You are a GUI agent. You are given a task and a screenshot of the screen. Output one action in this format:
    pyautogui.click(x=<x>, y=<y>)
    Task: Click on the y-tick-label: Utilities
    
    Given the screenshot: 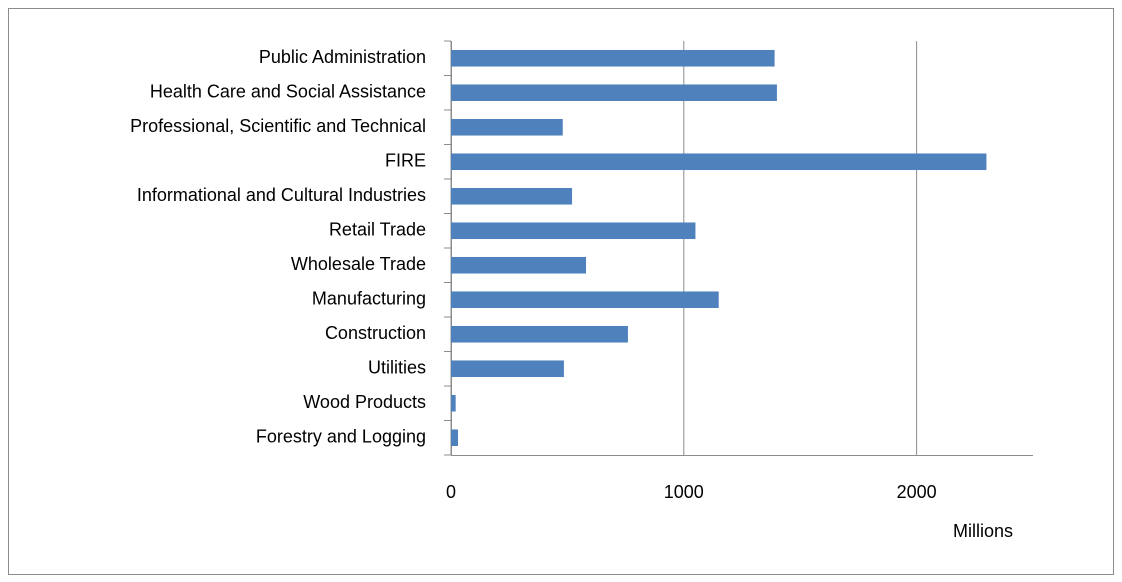 What is the action you would take?
    pyautogui.click(x=397, y=368)
    